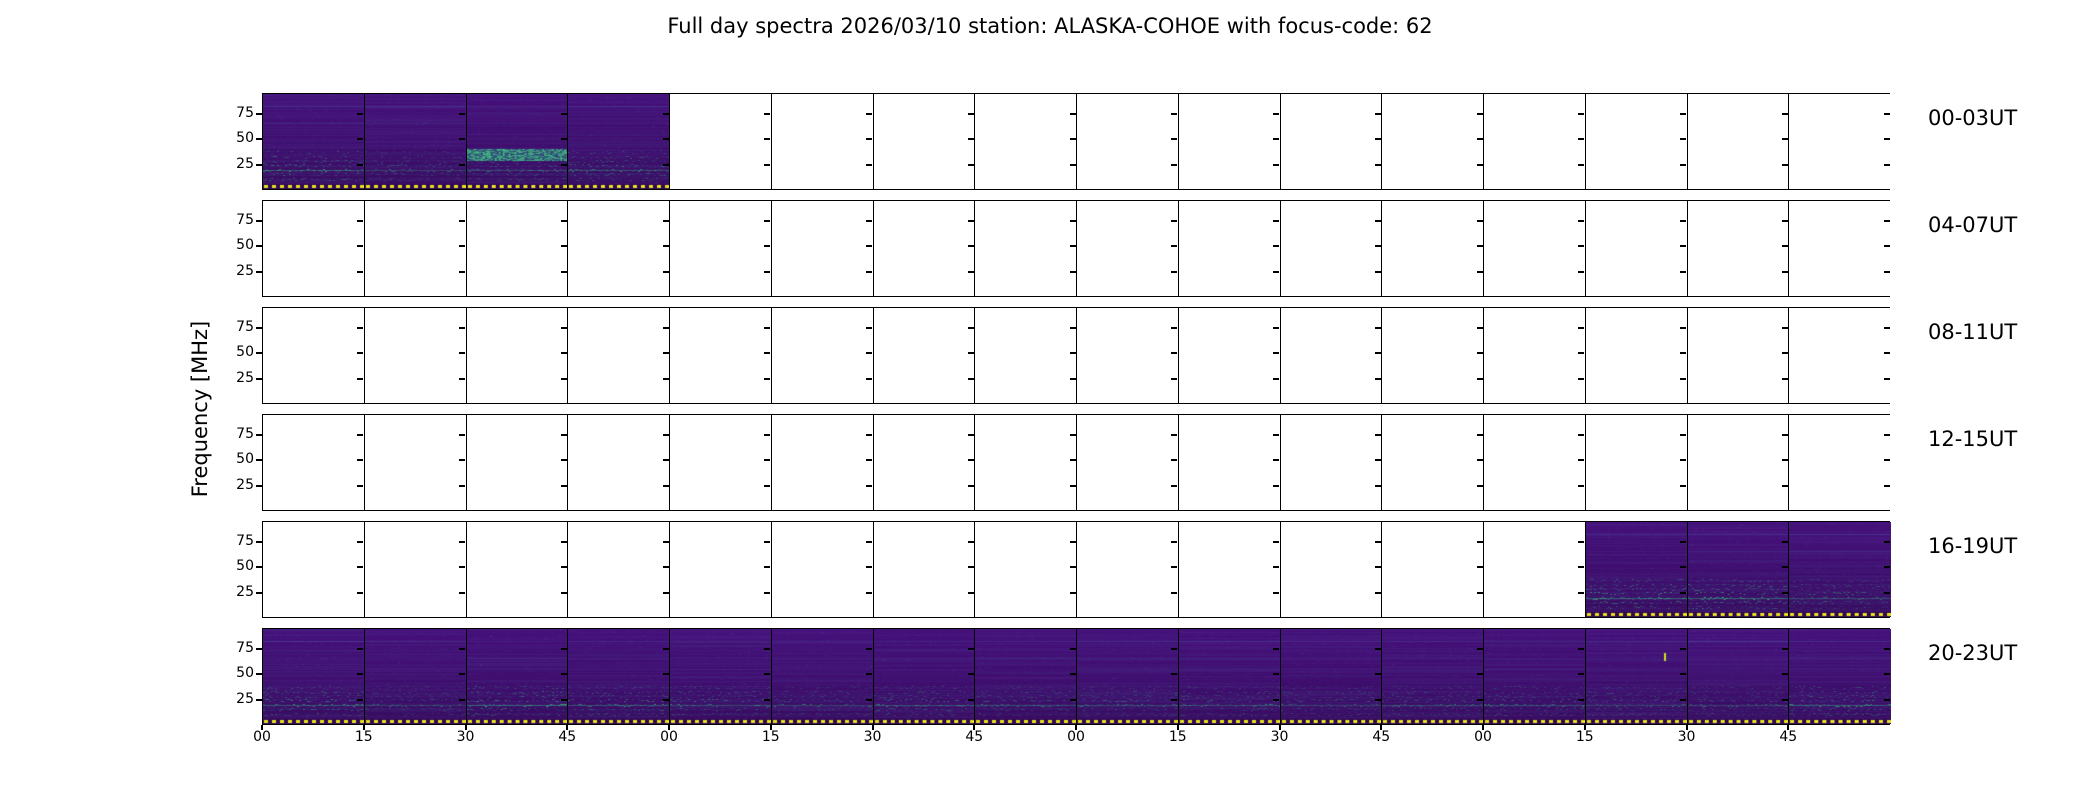  What do you see at coordinates (245, 434) in the screenshot?
I see `y-tick-label: 75` at bounding box center [245, 434].